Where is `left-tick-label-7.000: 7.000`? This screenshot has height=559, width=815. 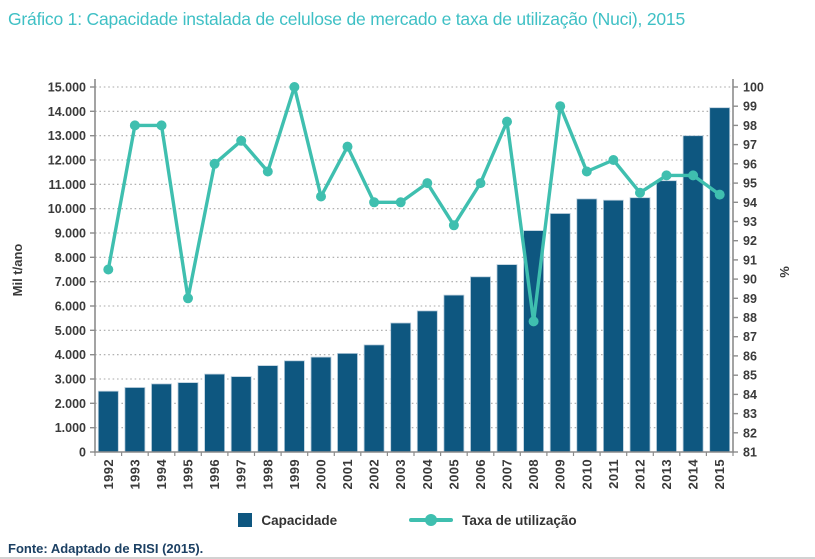
left-tick-label-7.000: 7.000 is located at coordinates (70, 282).